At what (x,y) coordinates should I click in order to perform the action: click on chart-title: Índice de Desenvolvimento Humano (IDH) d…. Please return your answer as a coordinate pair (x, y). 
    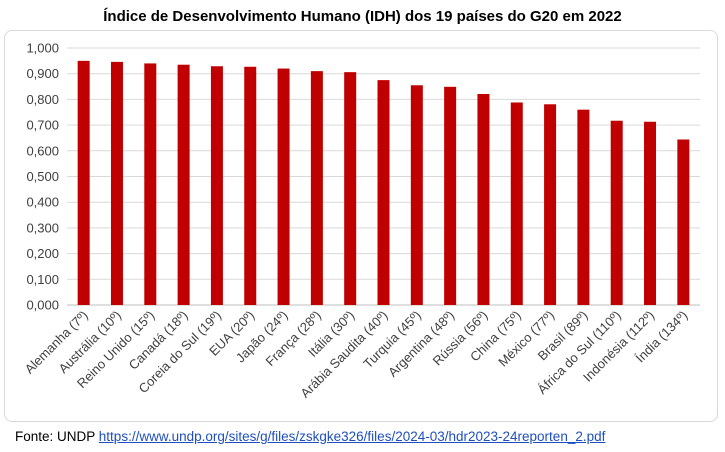
    Looking at the image, I should click on (362, 16).